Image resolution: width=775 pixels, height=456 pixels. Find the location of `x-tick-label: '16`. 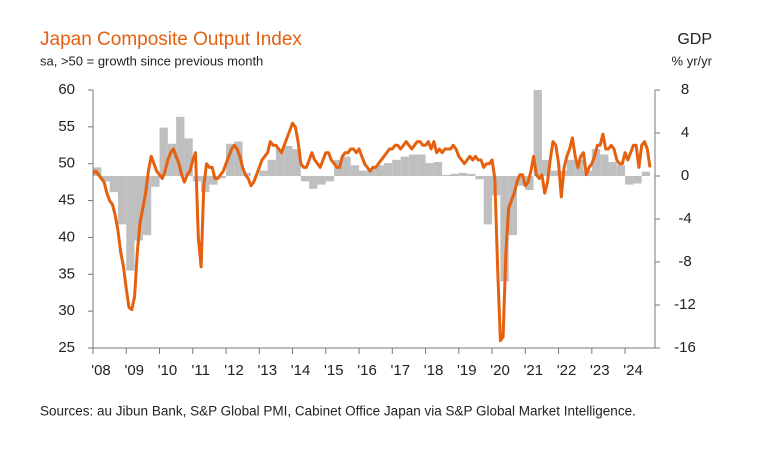

x-tick-label: '16 is located at coordinates (367, 370).